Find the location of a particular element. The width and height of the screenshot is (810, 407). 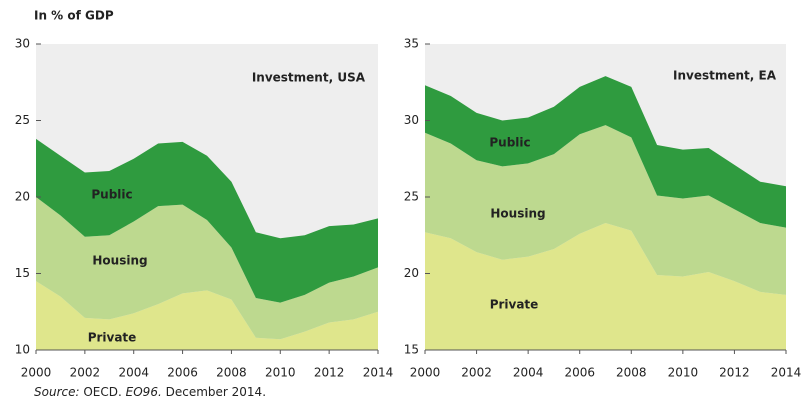

chart-title: Investment, USA is located at coordinates (309, 78).